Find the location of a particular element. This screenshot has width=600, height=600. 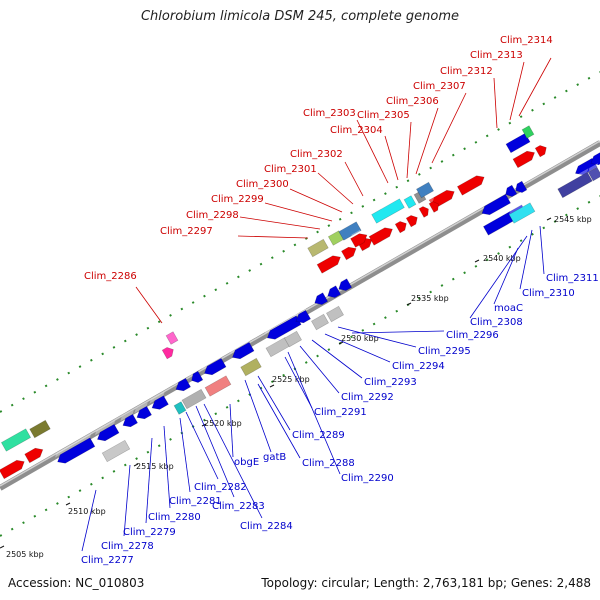

scale-tick-label: 2545 kbp is located at coordinates (573, 219).